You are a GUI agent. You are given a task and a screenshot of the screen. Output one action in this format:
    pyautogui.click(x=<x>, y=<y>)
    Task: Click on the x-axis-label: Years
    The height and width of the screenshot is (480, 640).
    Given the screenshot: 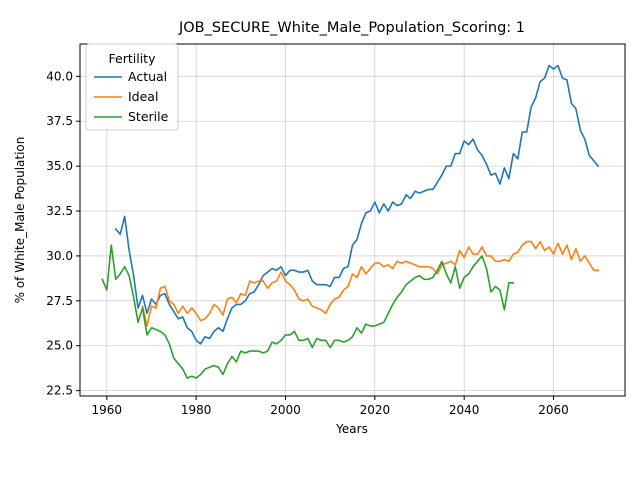 What is the action you would take?
    pyautogui.click(x=351, y=429)
    